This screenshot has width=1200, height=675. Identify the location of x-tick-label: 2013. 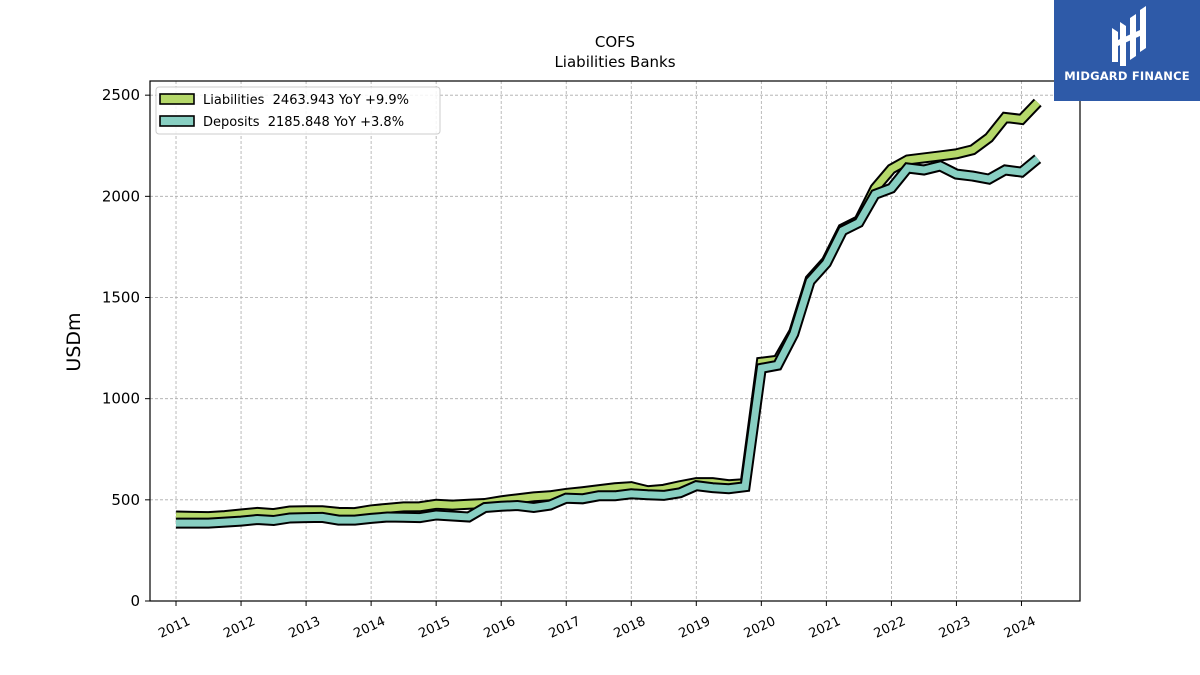
(304, 628).